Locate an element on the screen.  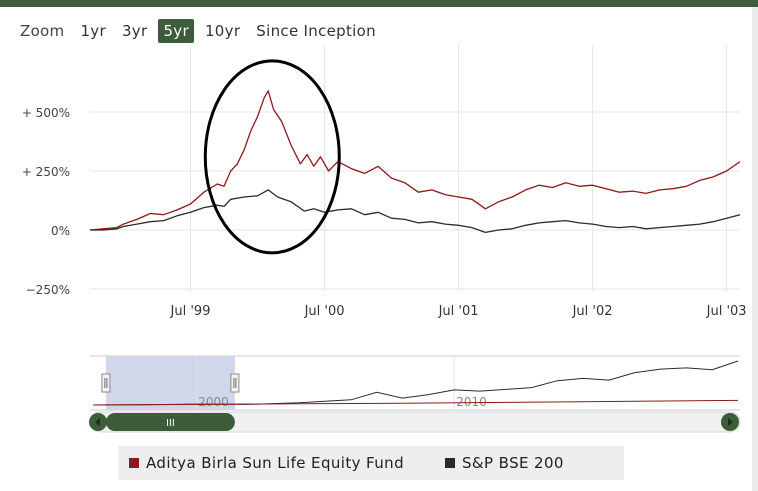
zoom-label: Zoom is located at coordinates (42, 31).